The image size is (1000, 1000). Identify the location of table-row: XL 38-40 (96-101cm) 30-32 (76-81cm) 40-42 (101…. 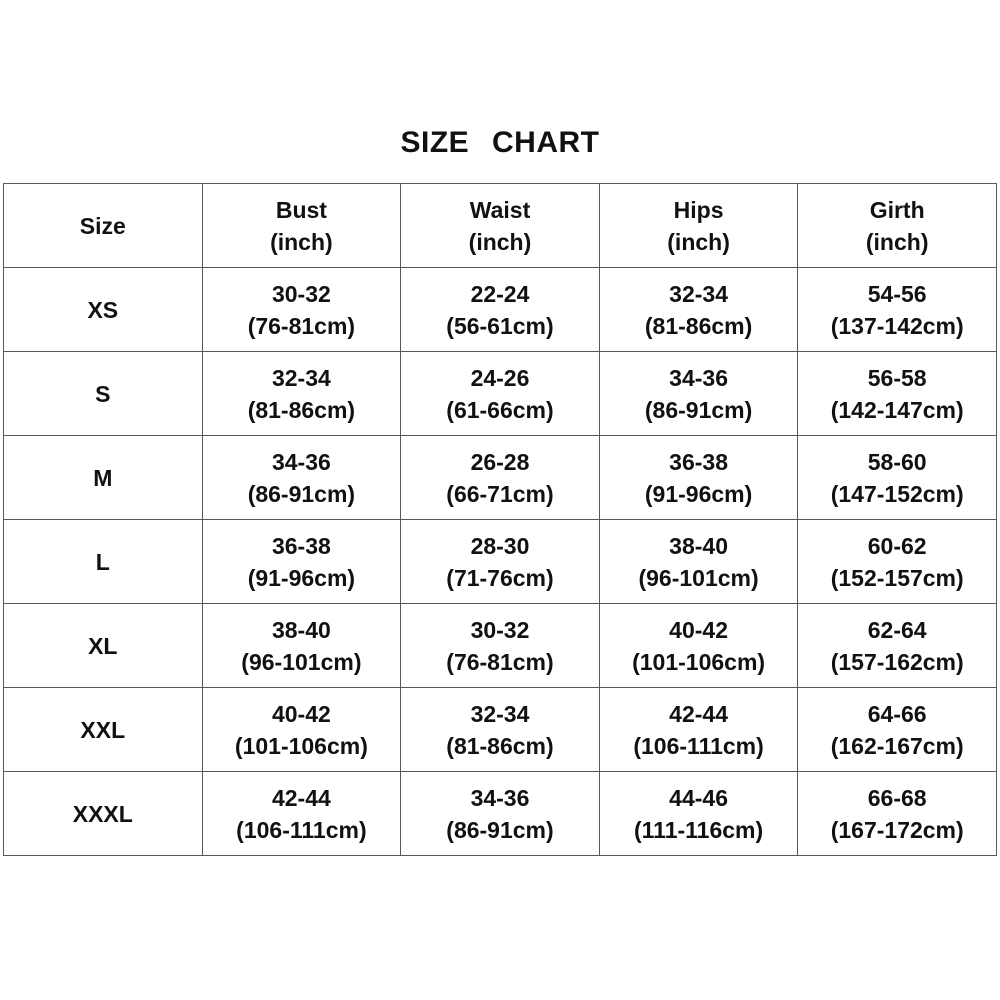
(500, 645).